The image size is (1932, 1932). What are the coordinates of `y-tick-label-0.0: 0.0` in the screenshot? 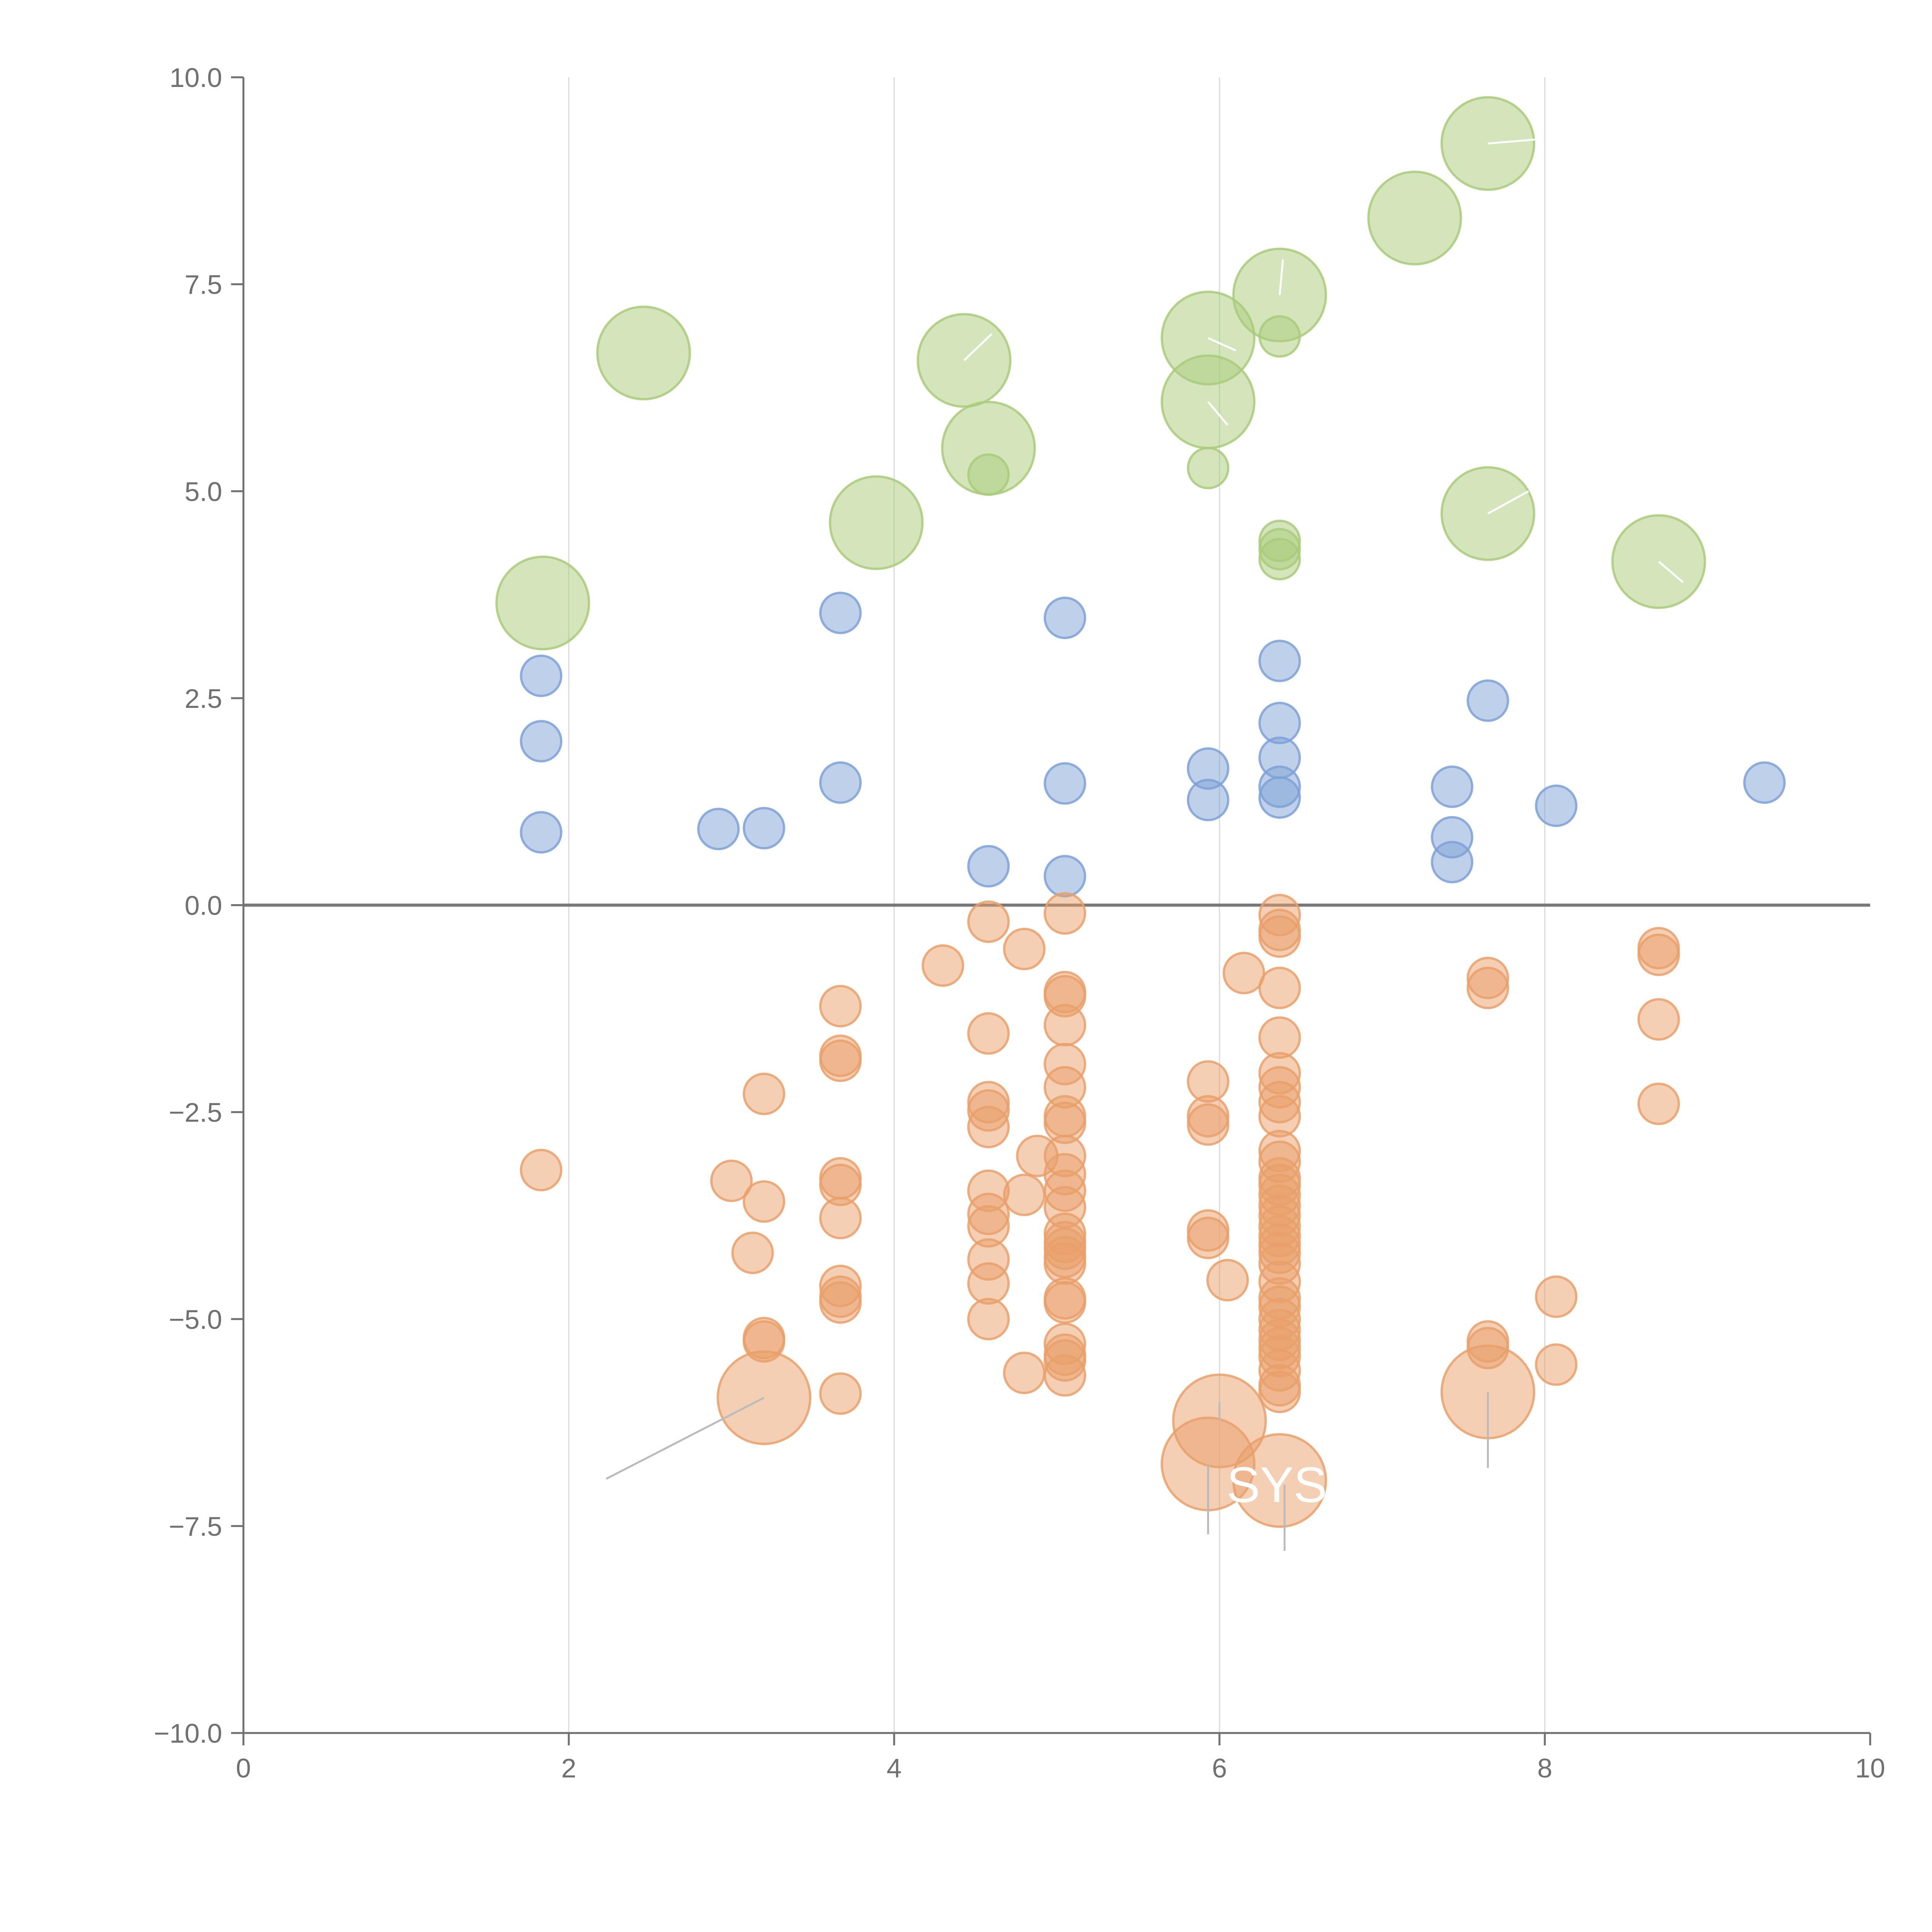 It's located at (204, 906).